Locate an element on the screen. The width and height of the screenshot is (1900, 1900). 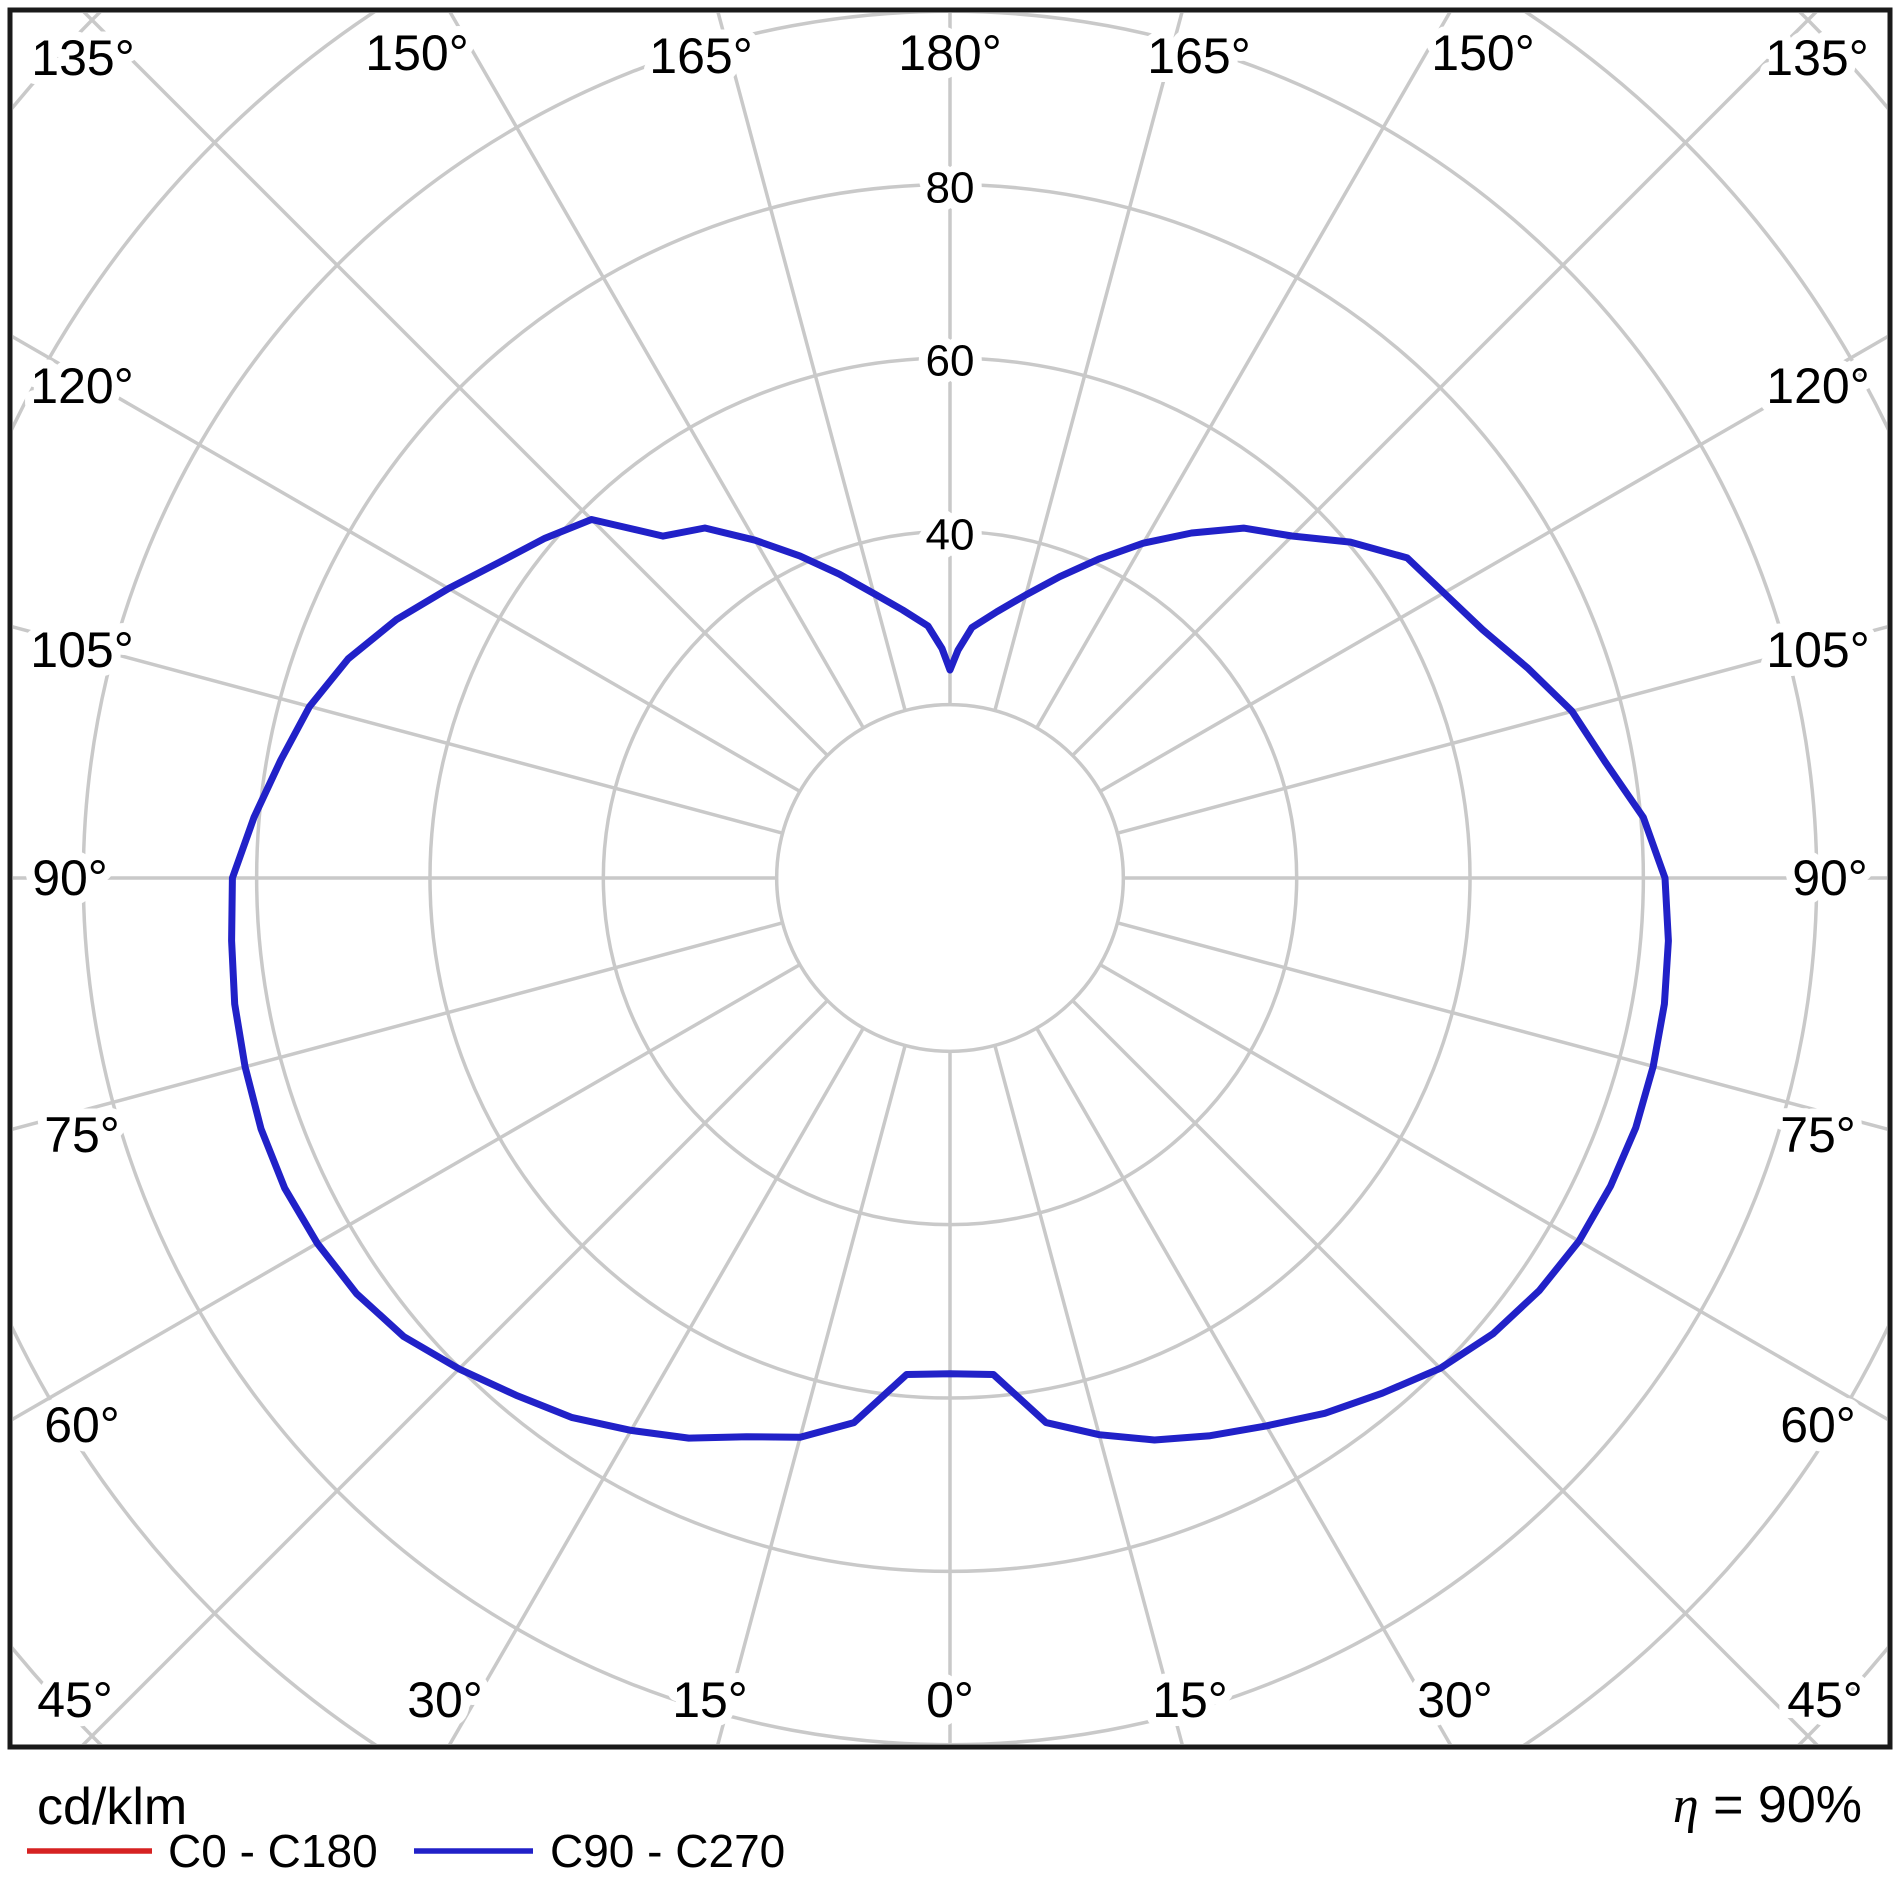
angle-label-180deg: 180° is located at coordinates (949, 53).